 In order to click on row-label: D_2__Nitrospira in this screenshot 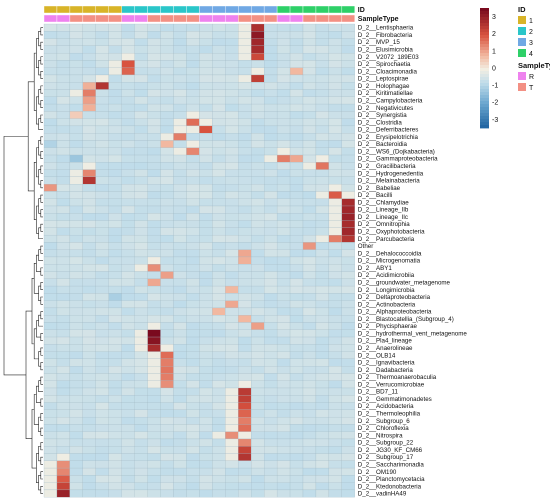, I will do `click(380, 435)`.